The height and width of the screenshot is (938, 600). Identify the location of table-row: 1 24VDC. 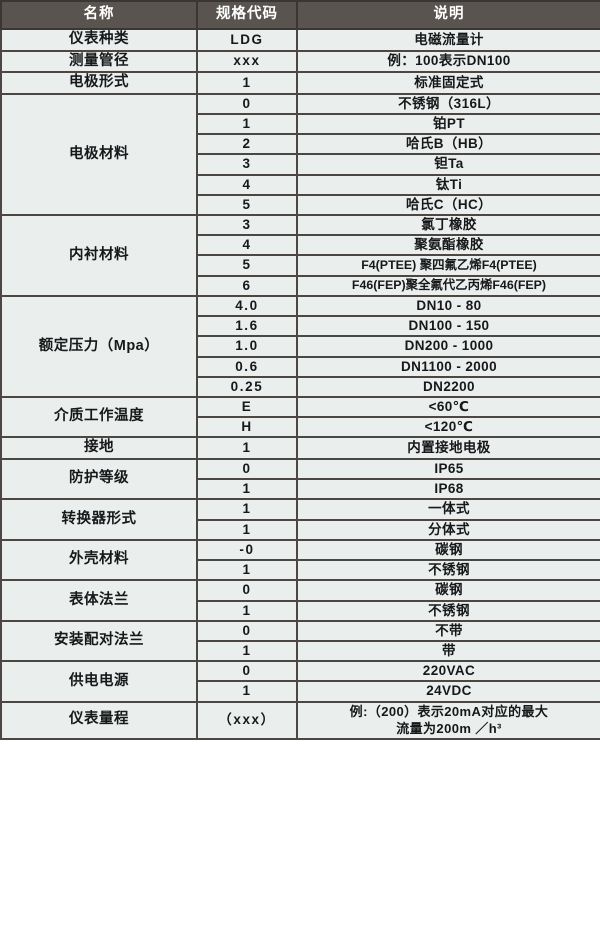
(300, 691).